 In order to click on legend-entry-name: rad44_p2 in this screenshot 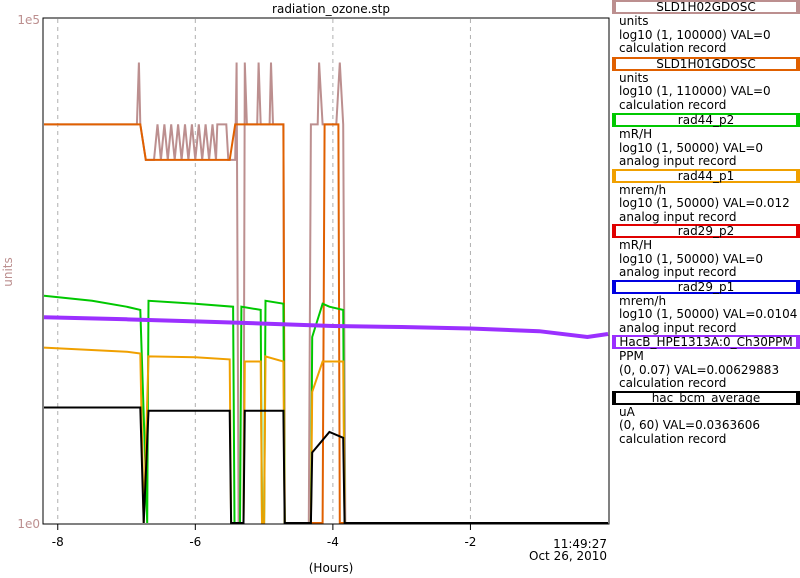, I will do `click(706, 120)`.